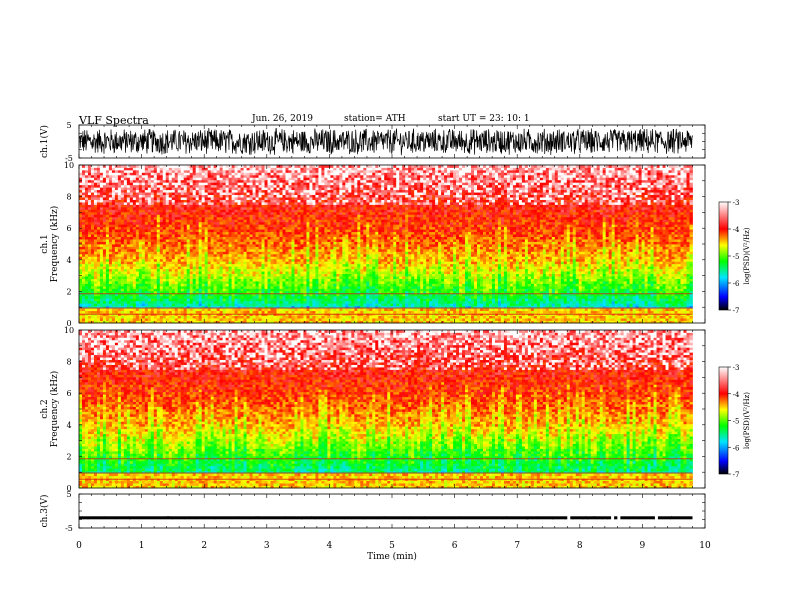 This screenshot has height=612, width=792. I want to click on x-tick-label: 0, so click(79, 546).